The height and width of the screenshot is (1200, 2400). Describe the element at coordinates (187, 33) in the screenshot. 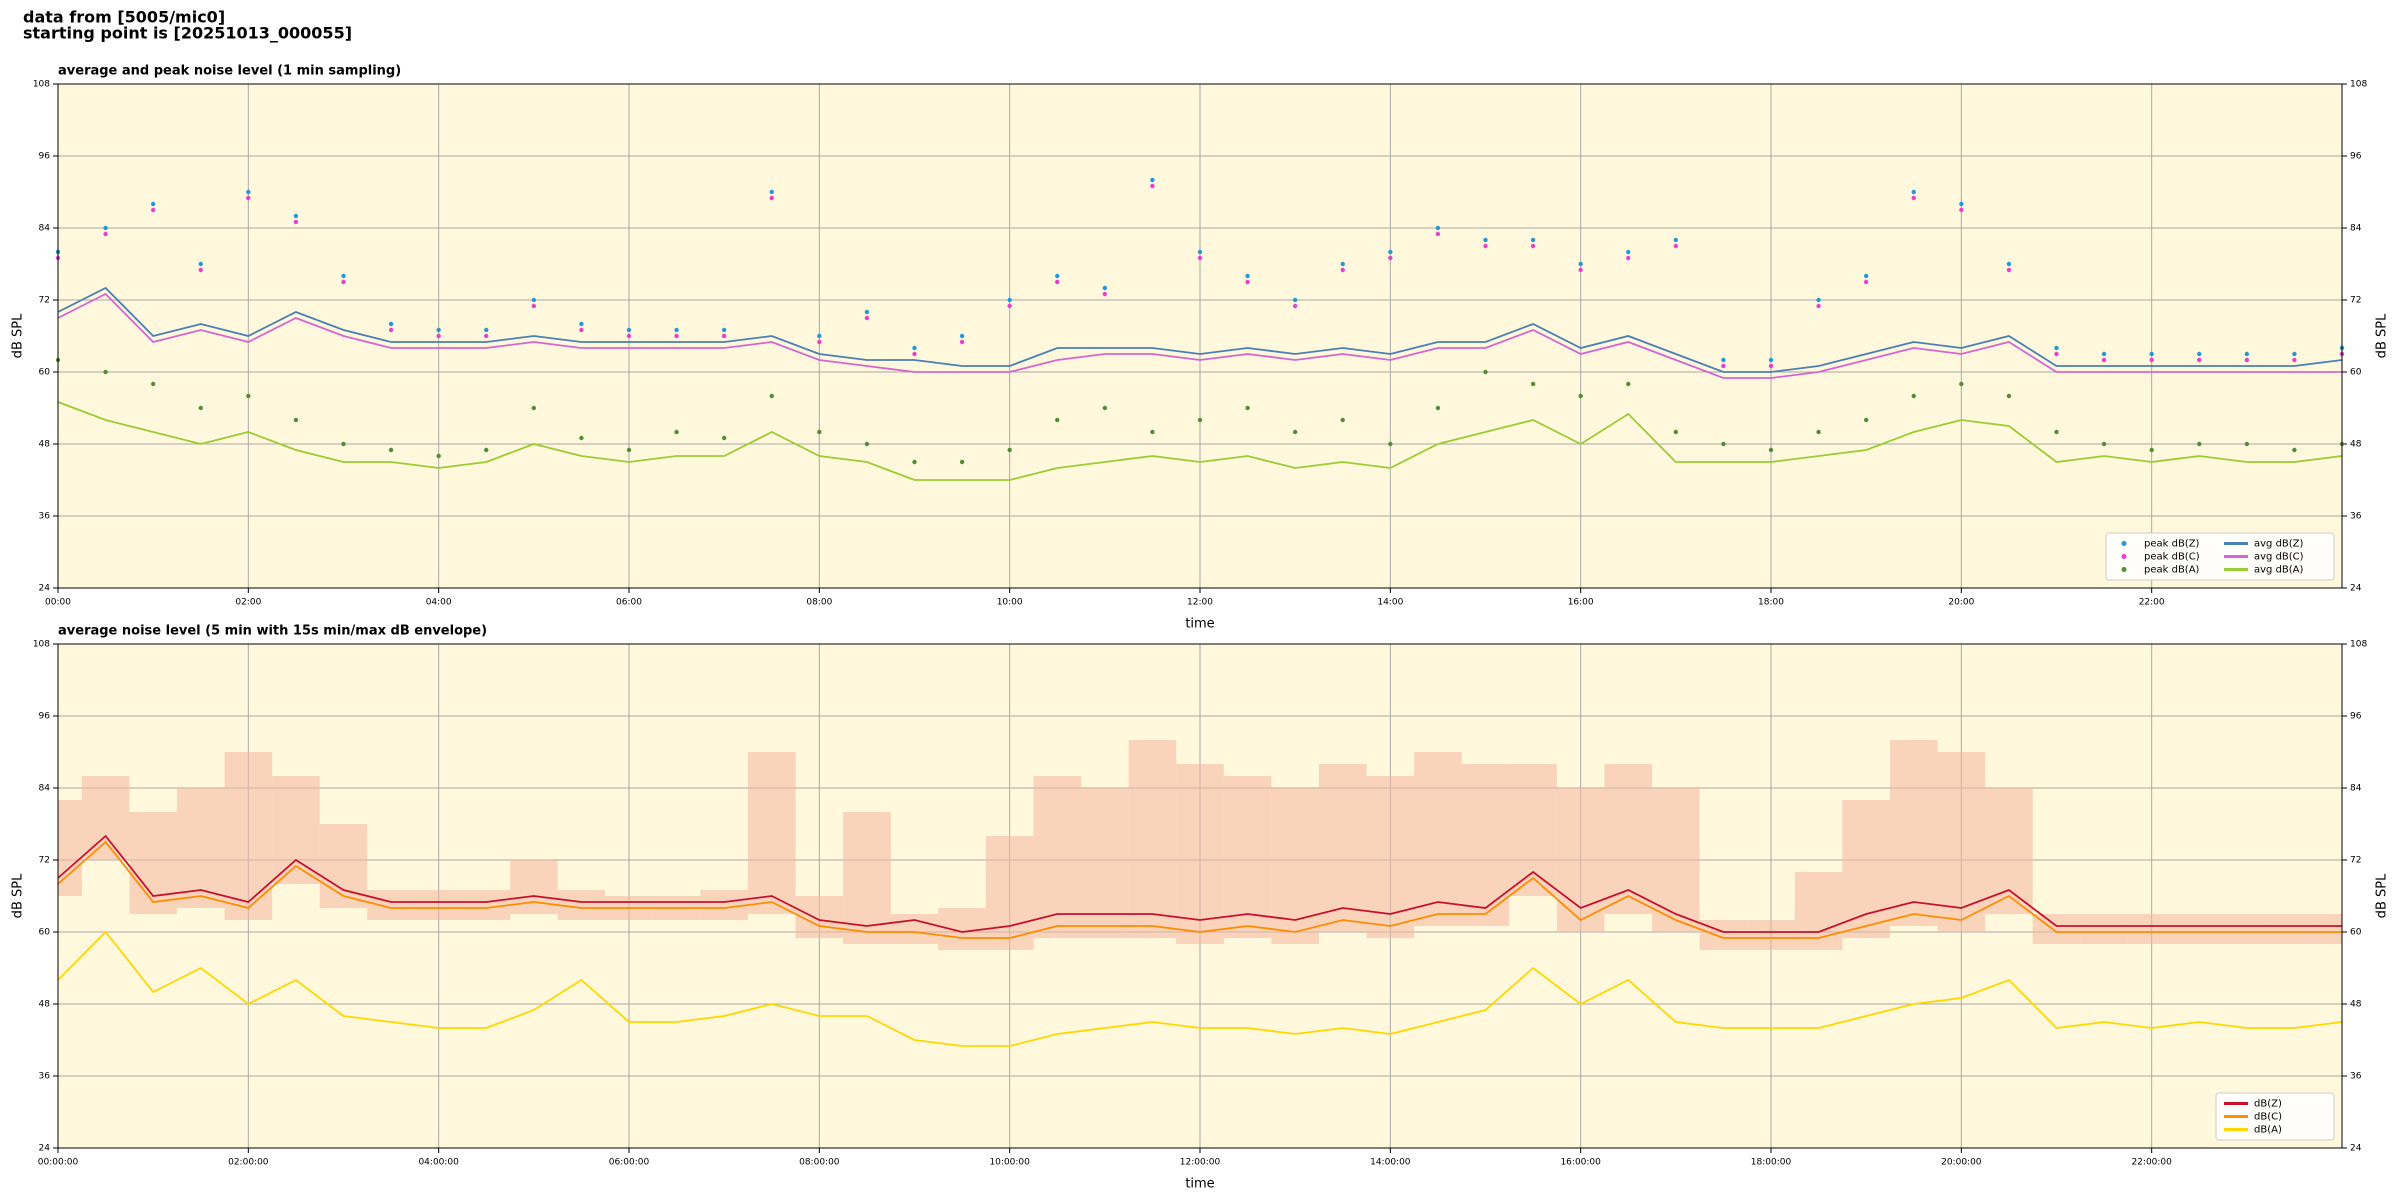

I see `header-line: starting point is [20251013_000055]` at that location.